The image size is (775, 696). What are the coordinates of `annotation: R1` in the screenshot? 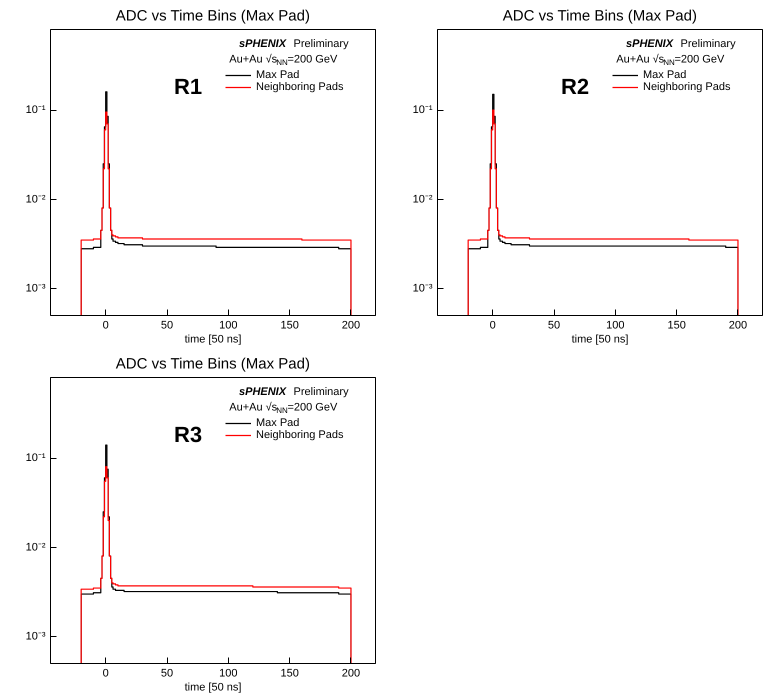 It's located at (188, 87).